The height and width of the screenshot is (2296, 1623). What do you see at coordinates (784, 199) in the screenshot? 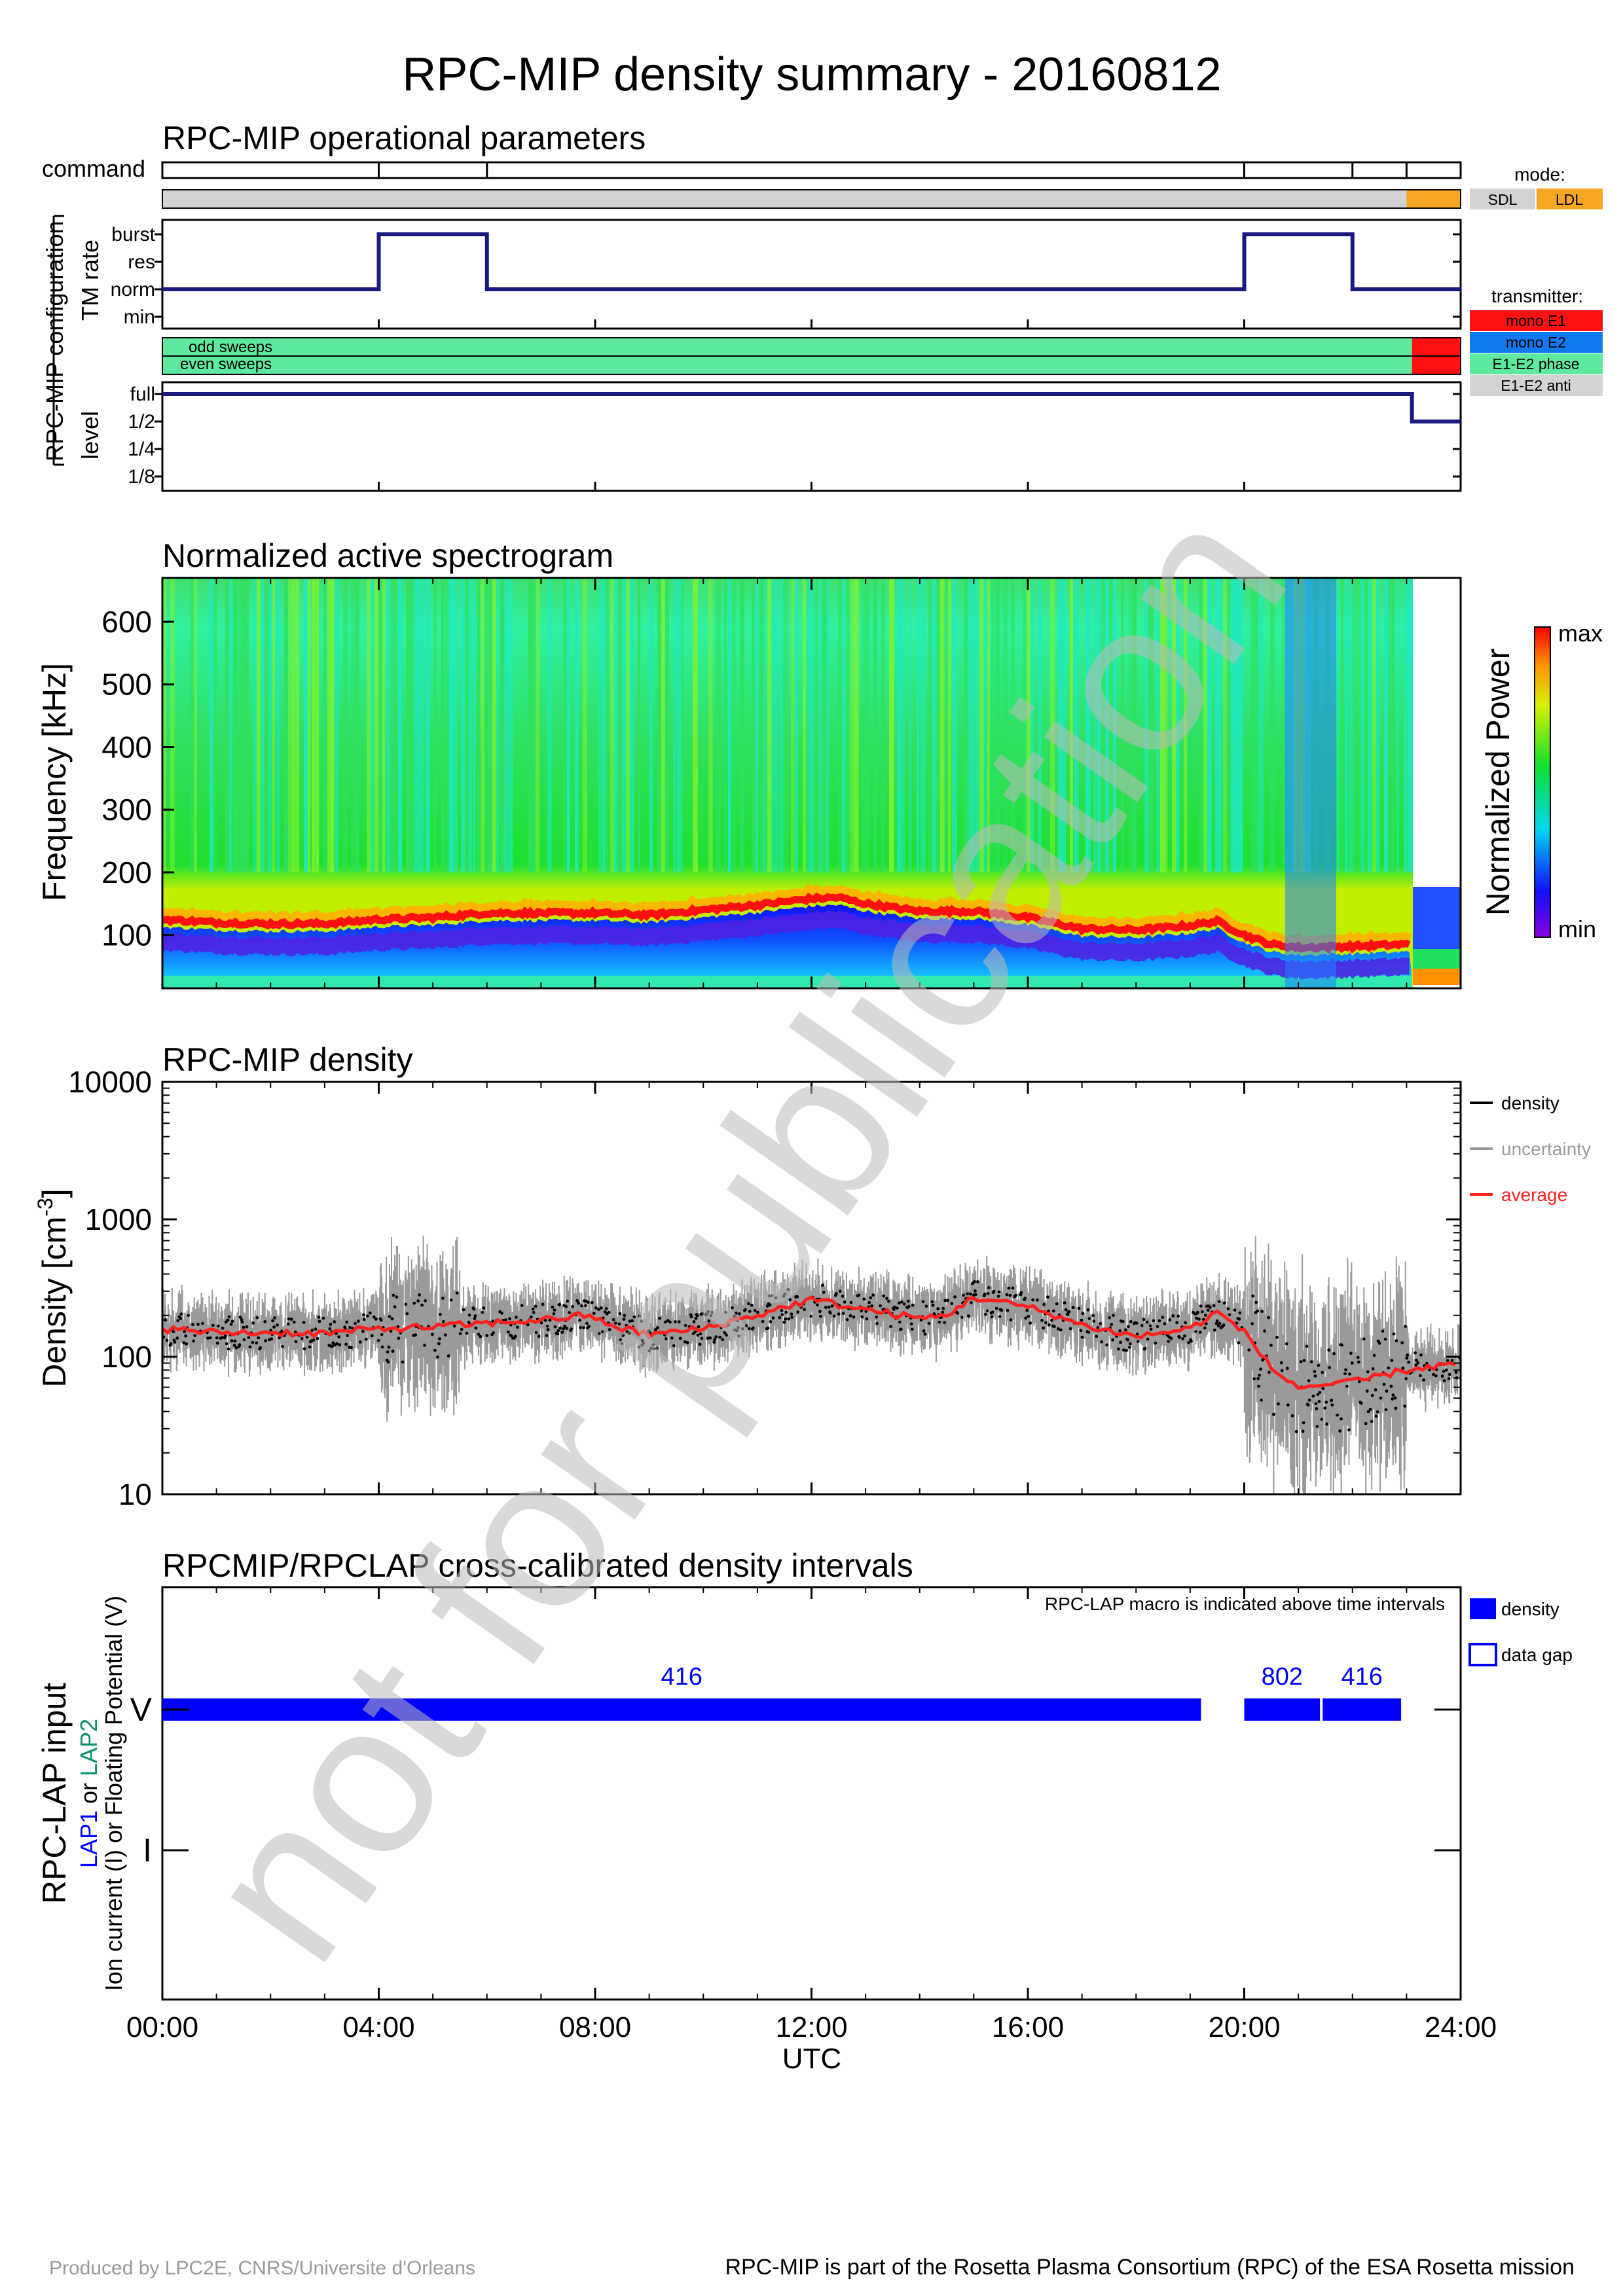
I see `mode-segment` at bounding box center [784, 199].